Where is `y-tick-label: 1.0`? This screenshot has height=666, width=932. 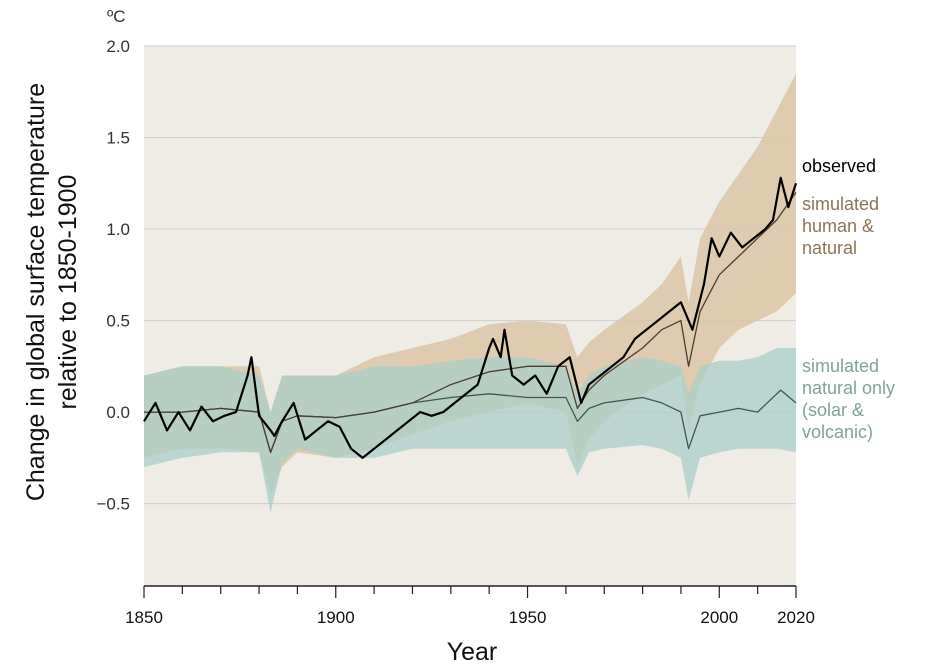 y-tick-label: 1.0 is located at coordinates (118, 229).